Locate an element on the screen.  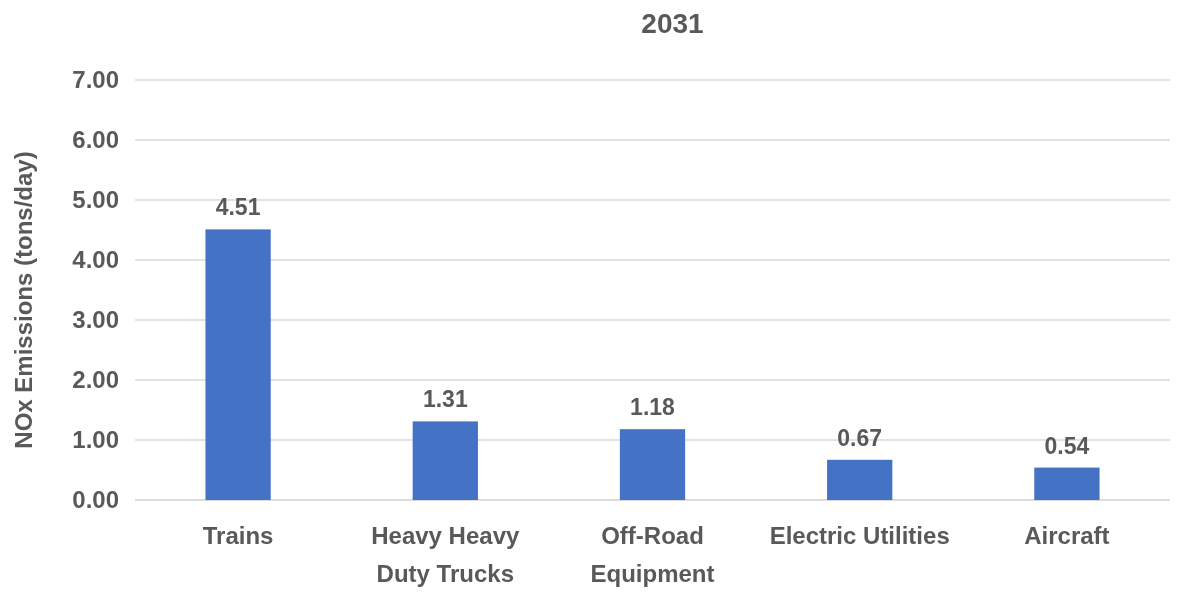
chart-title: 2031 is located at coordinates (672, 23).